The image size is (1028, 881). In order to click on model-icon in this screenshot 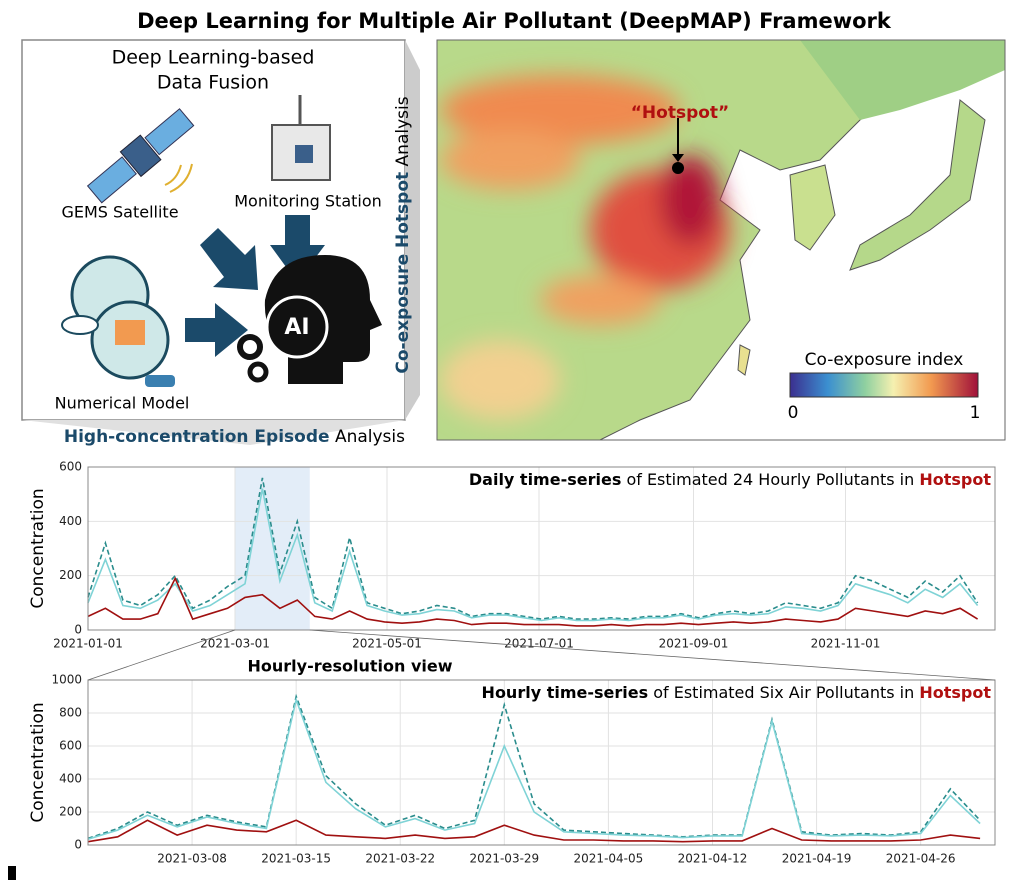, I will do `click(118, 321)`.